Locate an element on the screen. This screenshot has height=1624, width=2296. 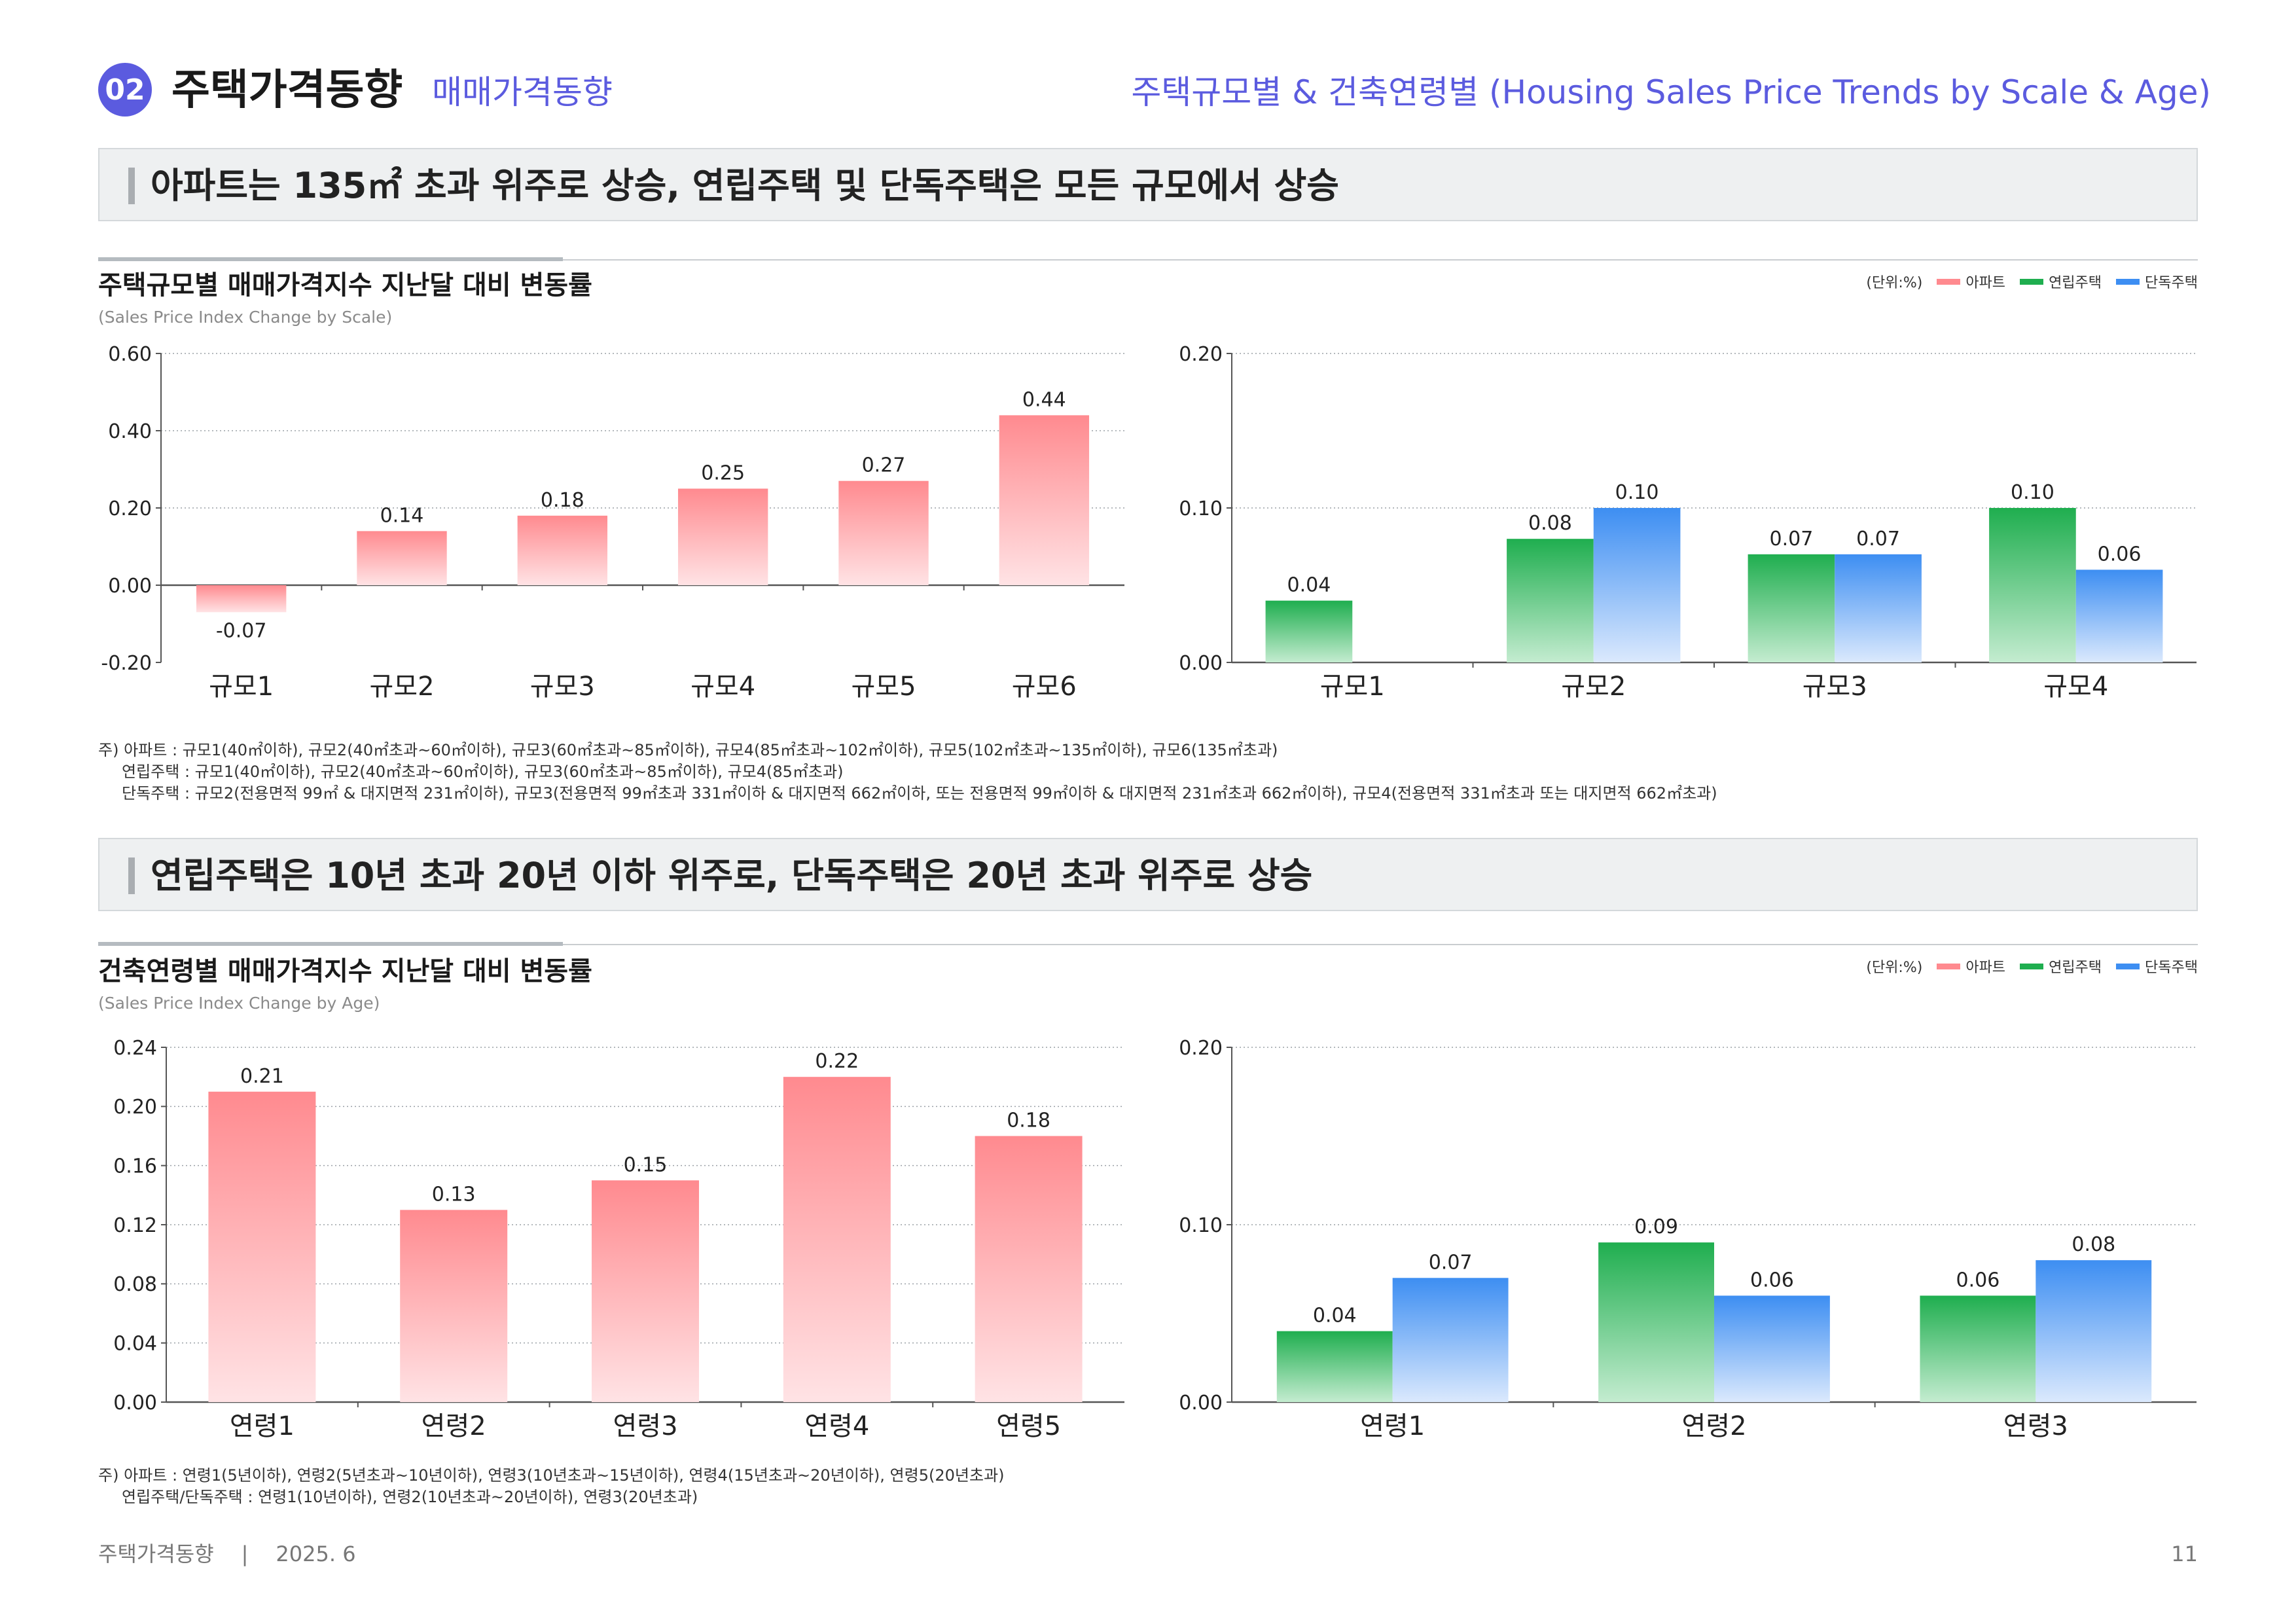
legend-item-row-house: 연립주택 is located at coordinates (2061, 966).